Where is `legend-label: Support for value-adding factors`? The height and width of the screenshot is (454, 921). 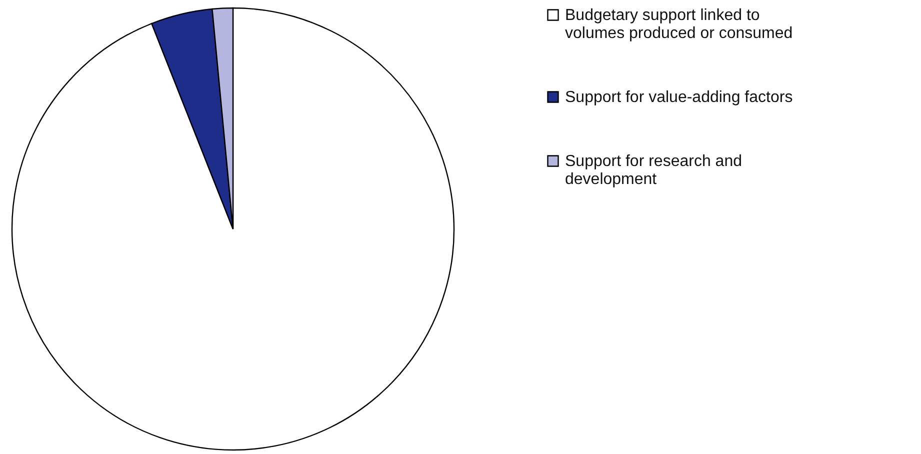 legend-label: Support for value-adding factors is located at coordinates (679, 97).